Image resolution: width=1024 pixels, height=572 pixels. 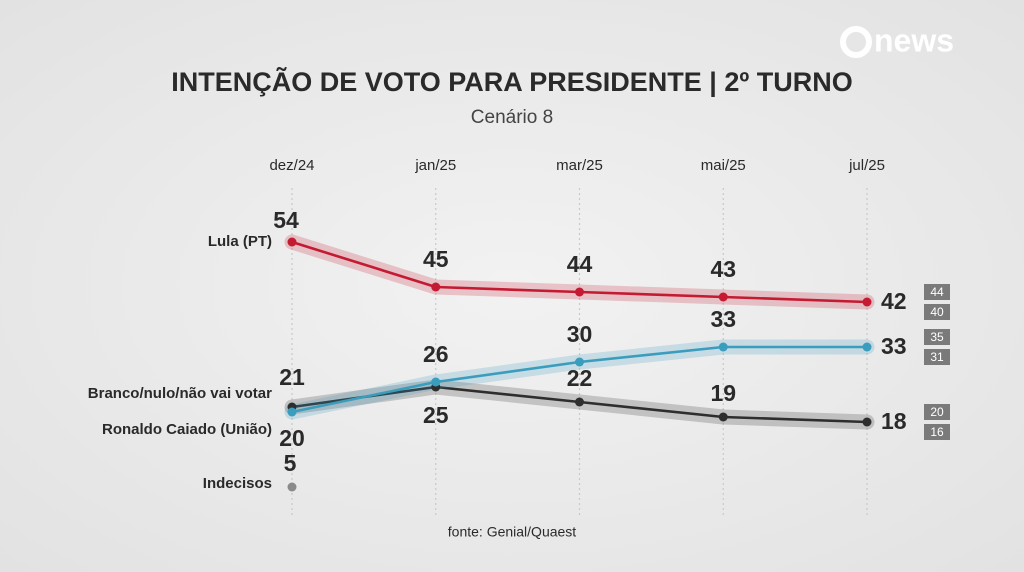 What do you see at coordinates (291, 165) in the screenshot?
I see `x-tick-label: dez/24` at bounding box center [291, 165].